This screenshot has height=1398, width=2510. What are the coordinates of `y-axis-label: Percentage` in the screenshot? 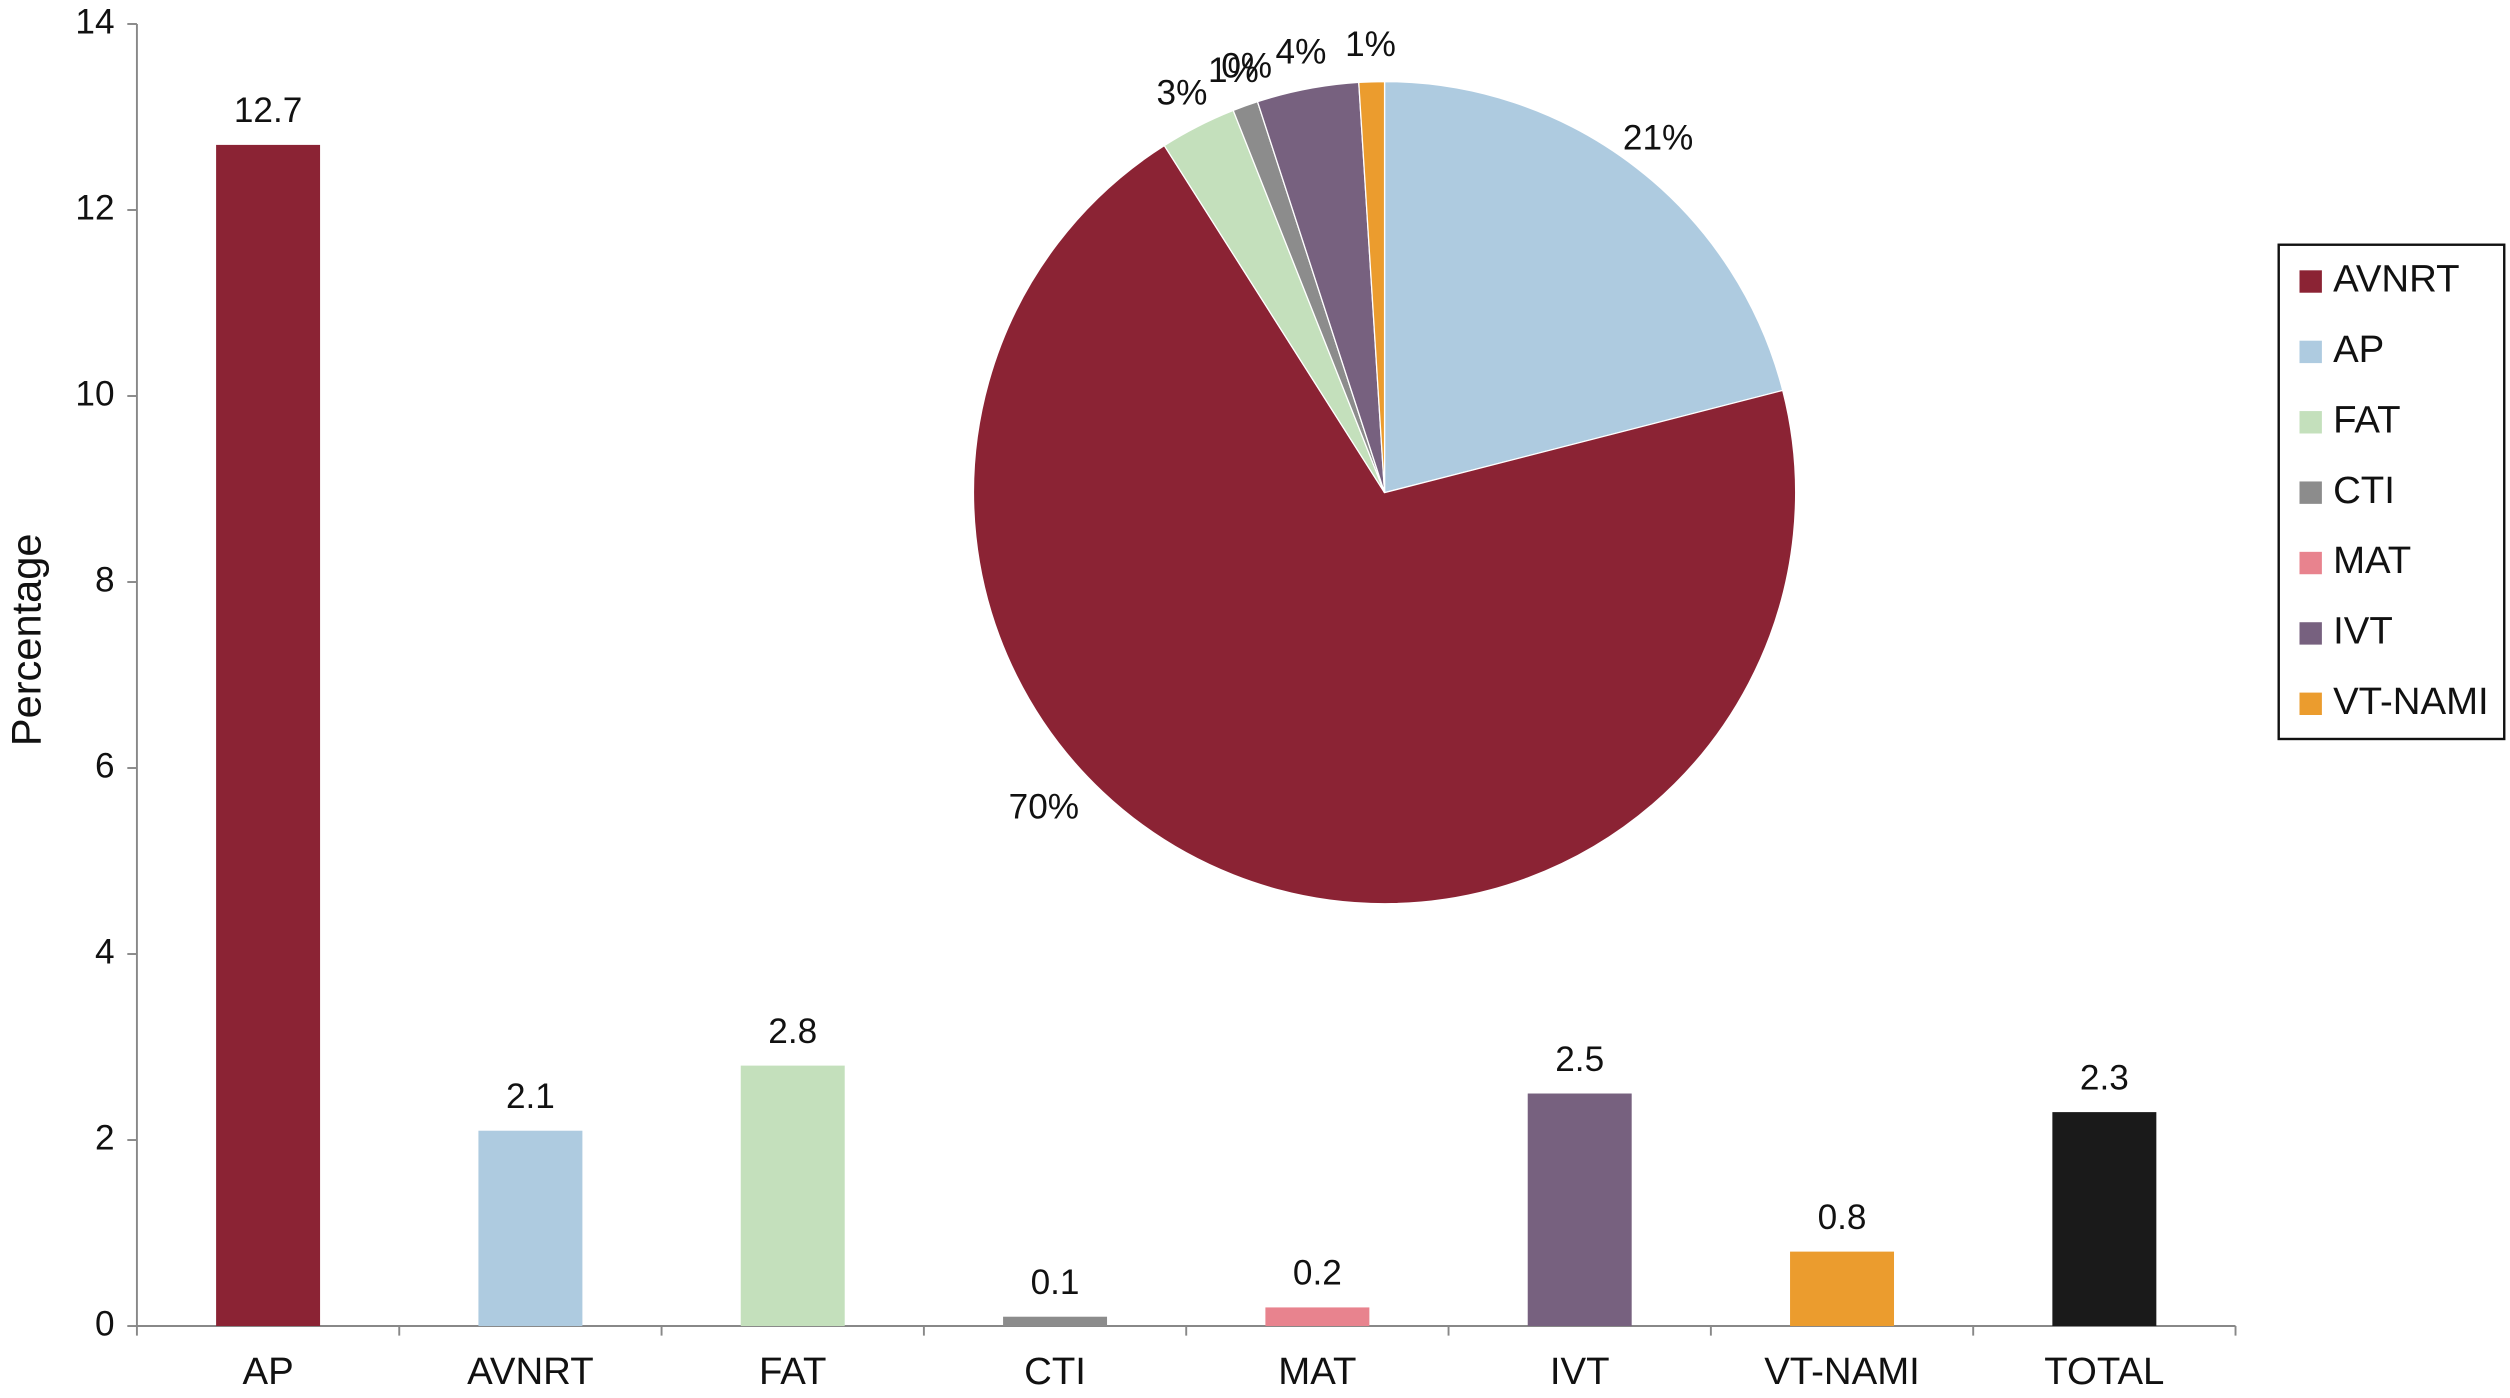 It's located at (26, 639).